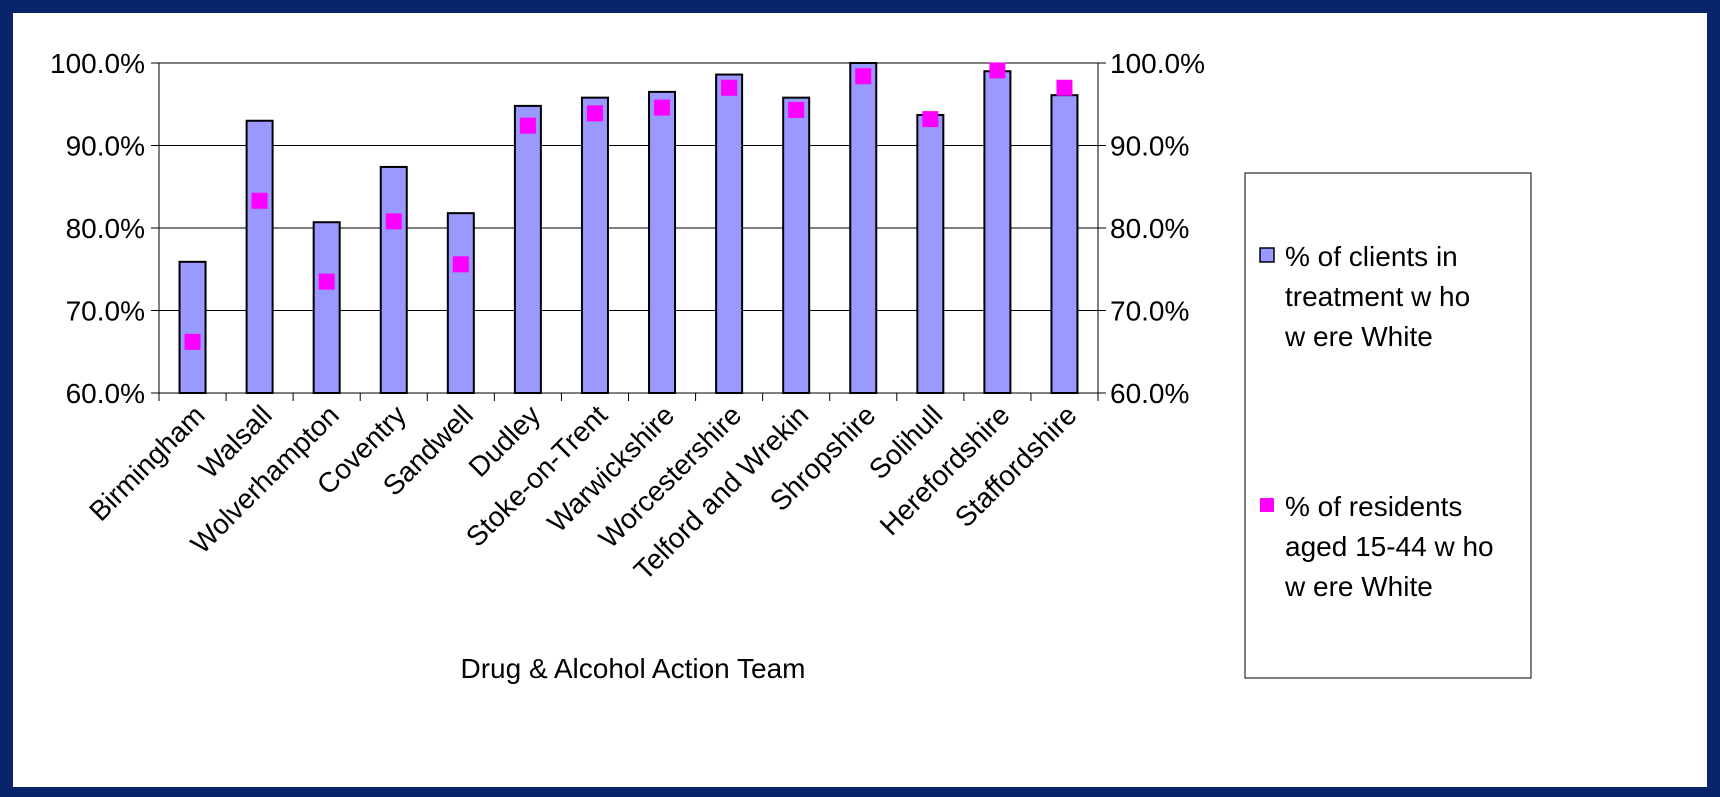  What do you see at coordinates (1371, 256) in the screenshot?
I see `legend-label: % of clients in` at bounding box center [1371, 256].